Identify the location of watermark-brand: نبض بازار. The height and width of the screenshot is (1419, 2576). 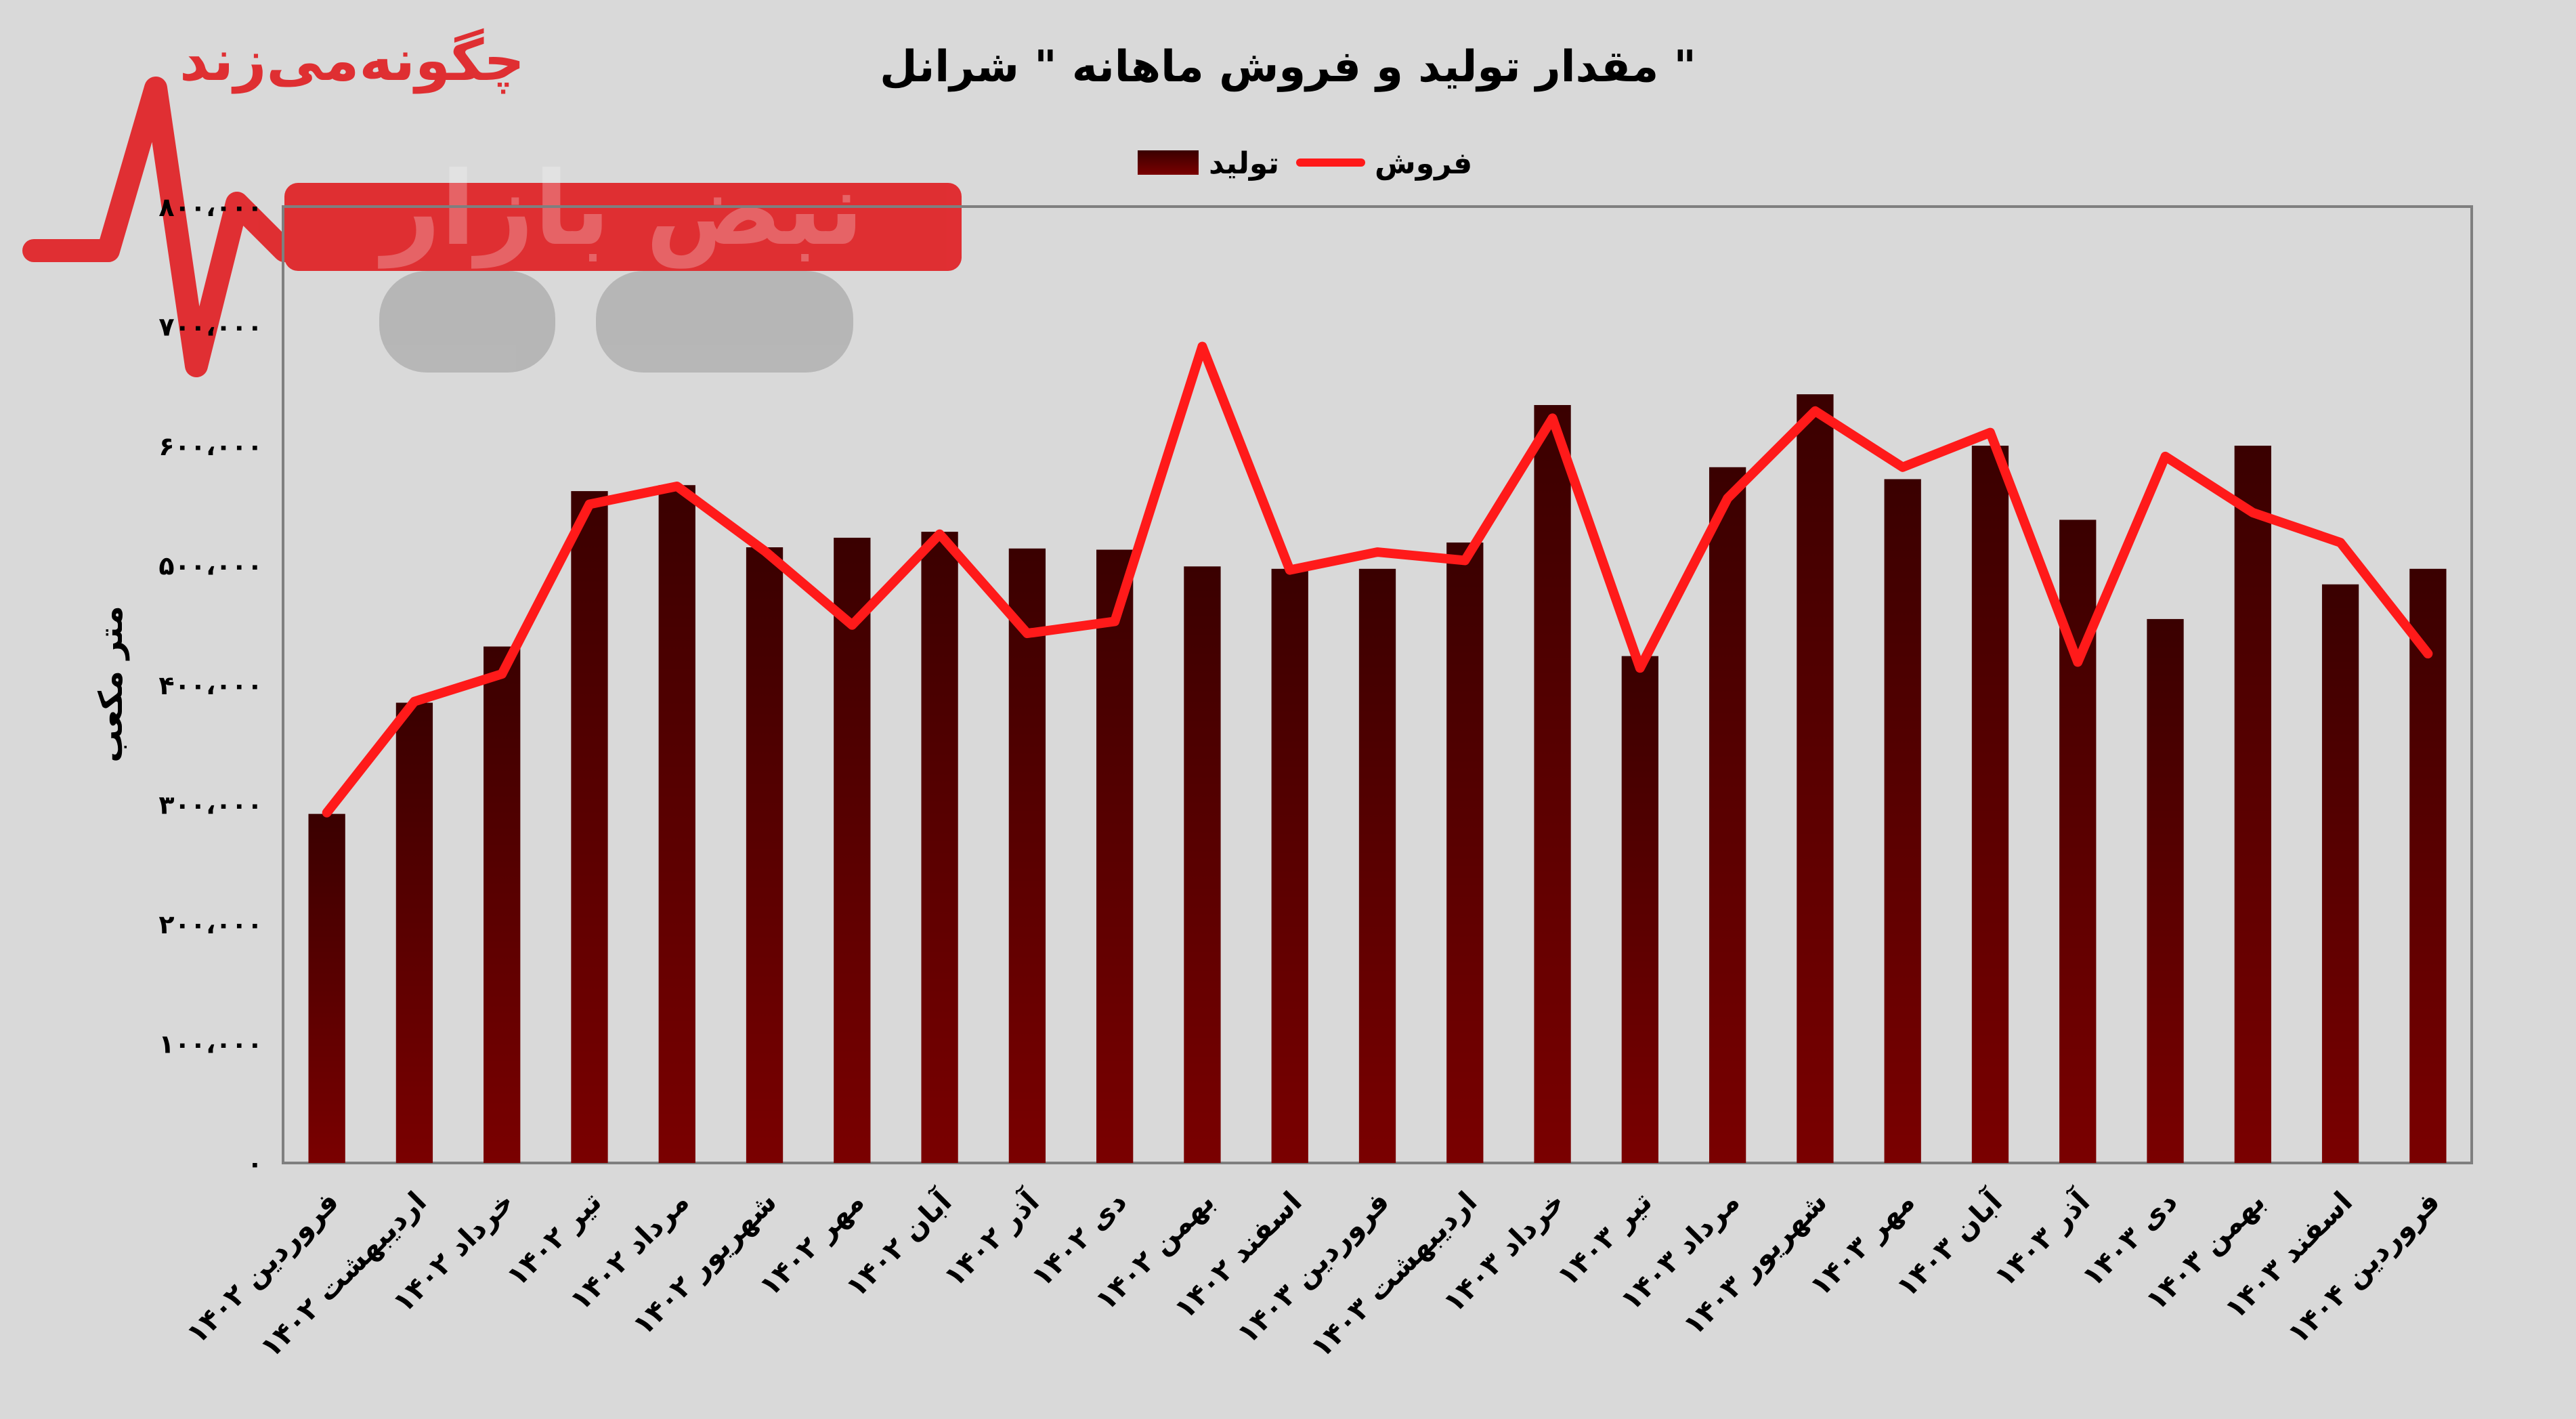
(620, 209).